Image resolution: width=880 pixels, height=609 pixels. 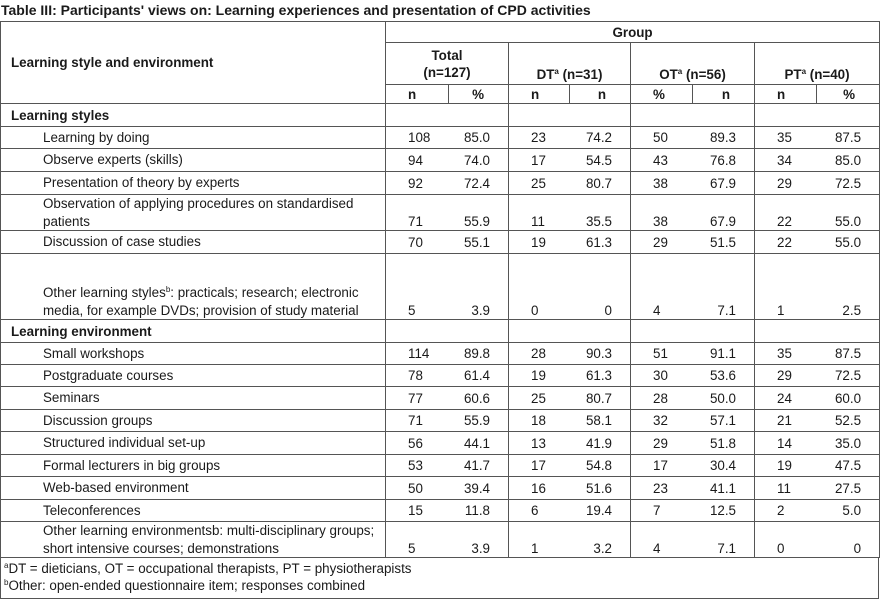 I want to click on data-cell: 11.8, so click(x=478, y=510).